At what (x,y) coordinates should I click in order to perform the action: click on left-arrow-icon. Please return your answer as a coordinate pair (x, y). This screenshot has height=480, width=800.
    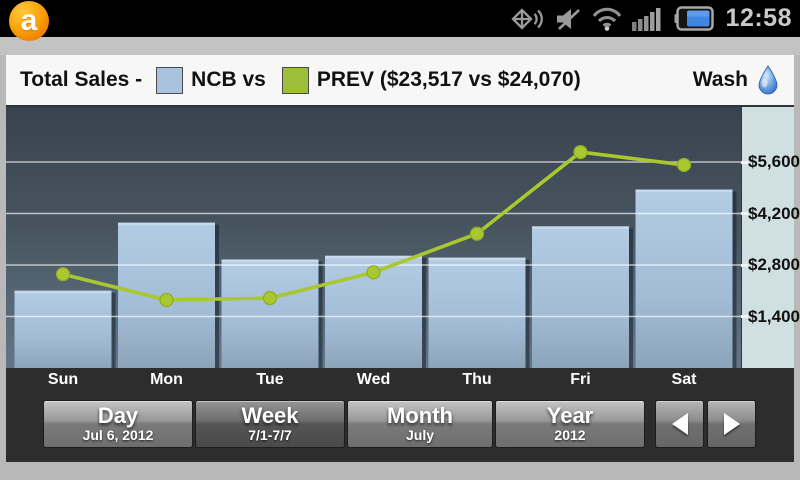
    Looking at the image, I should click on (679, 424).